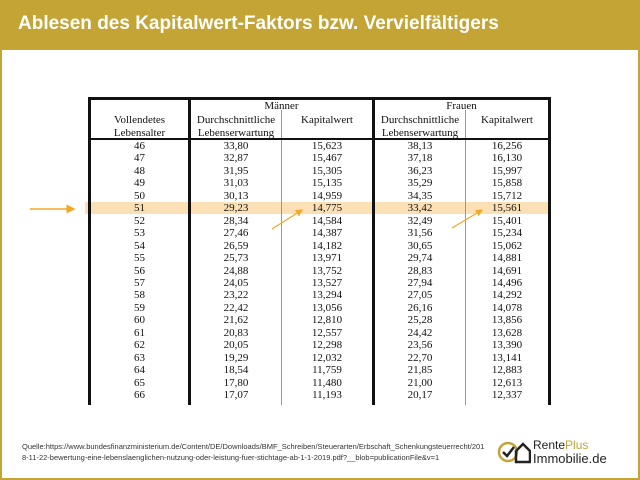  I want to click on table-row: 49 31,03 15,135 35,29 15,858, so click(319, 183).